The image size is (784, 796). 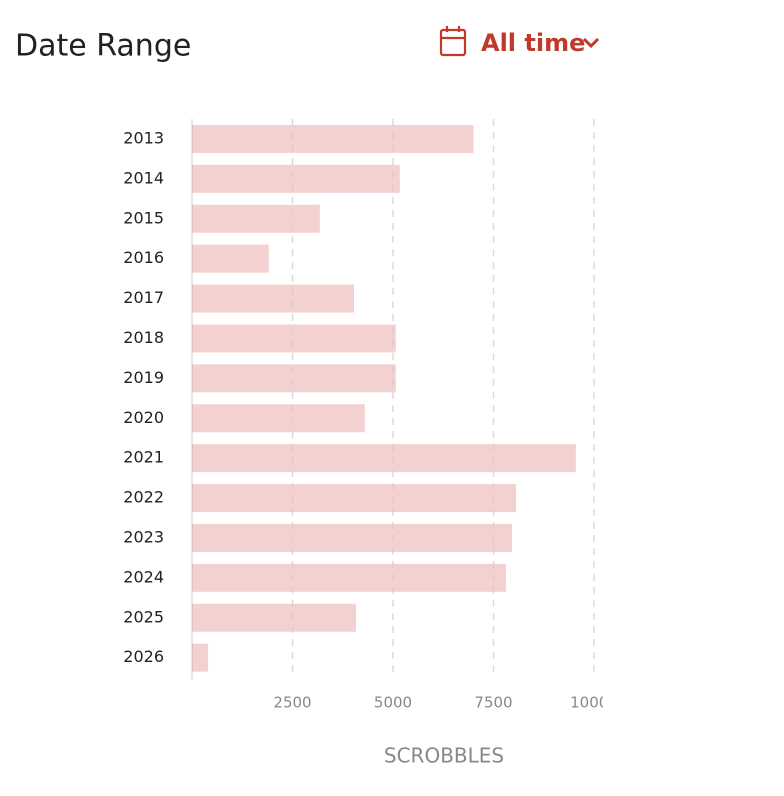 What do you see at coordinates (533, 43) in the screenshot?
I see `range-label: All time` at bounding box center [533, 43].